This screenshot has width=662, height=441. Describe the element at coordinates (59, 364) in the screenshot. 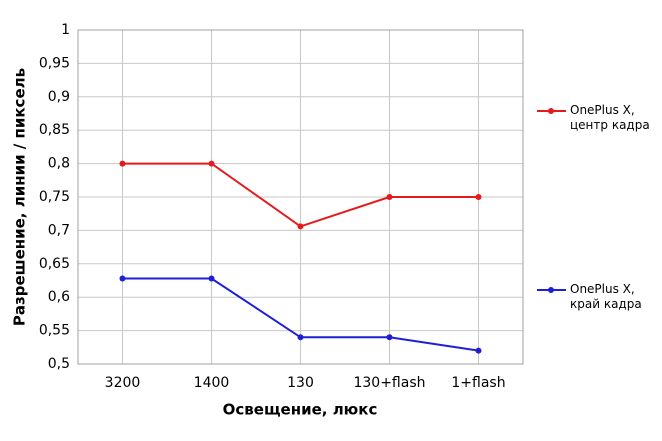

I see `y-tick-label: 0,5` at that location.